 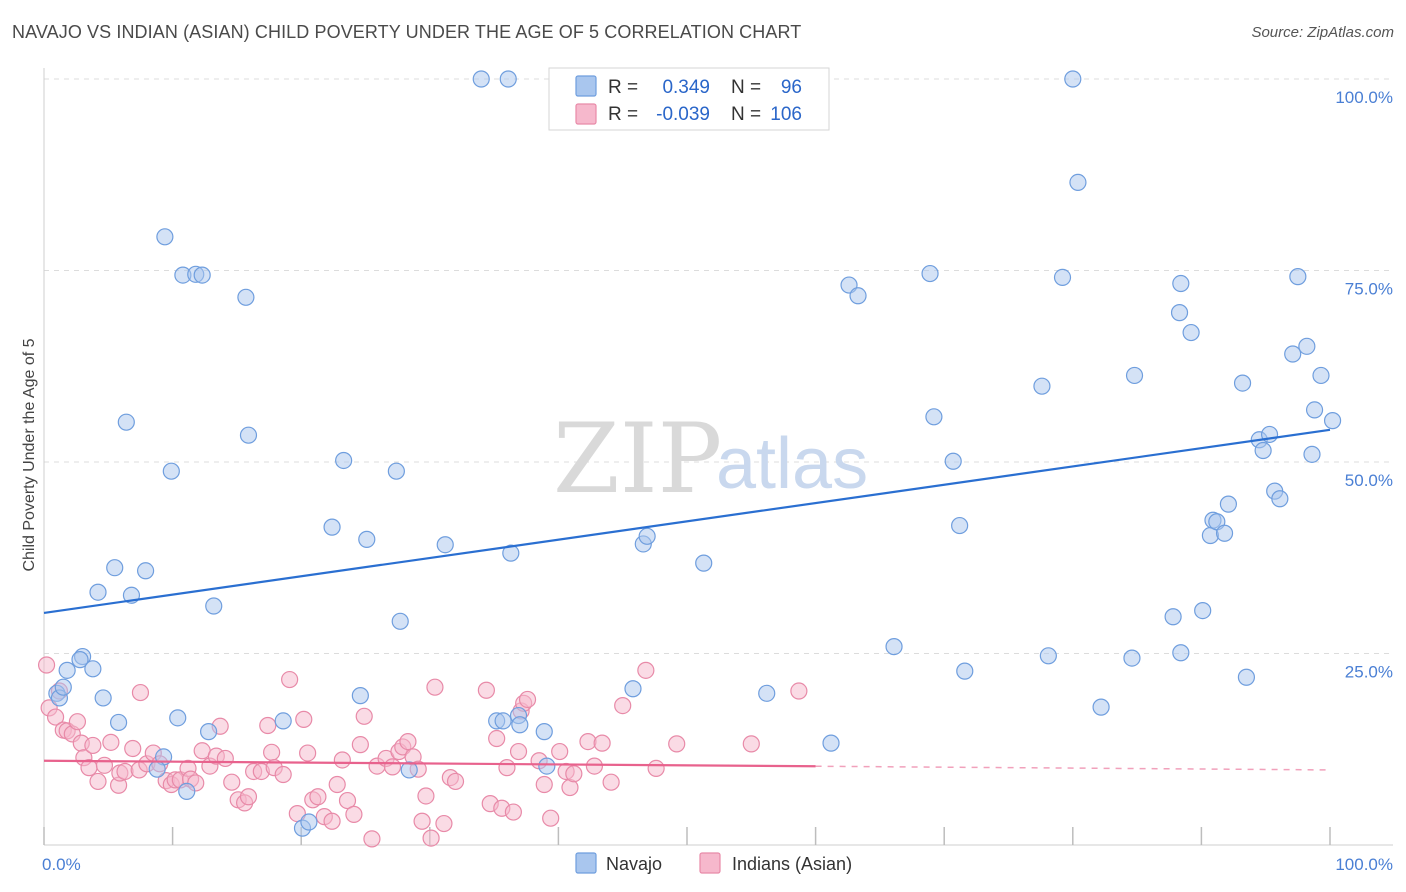 I want to click on x-tick-label-min: 0.0%, so click(x=61, y=864).